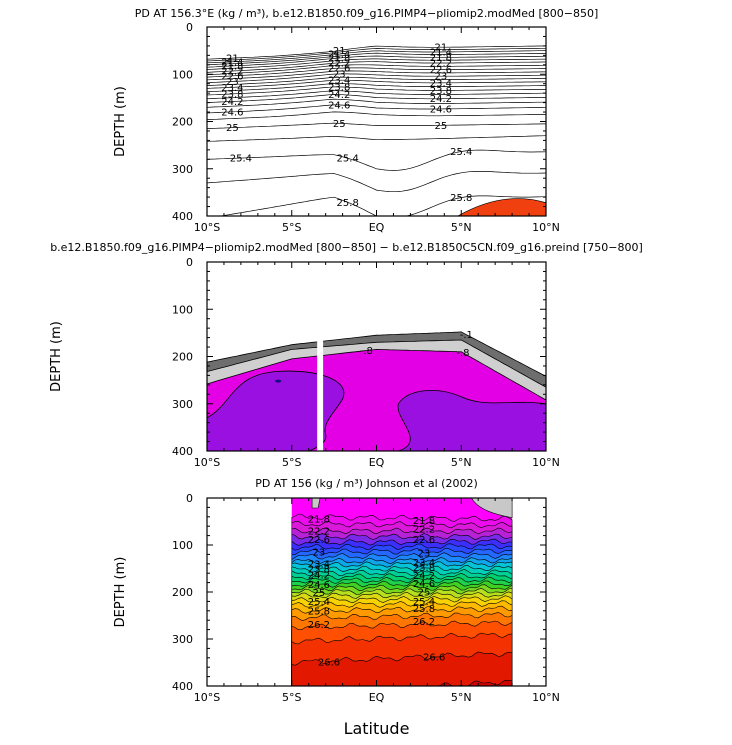  What do you see at coordinates (441, 91) in the screenshot?
I see `contour-label: 23.8` at bounding box center [441, 91].